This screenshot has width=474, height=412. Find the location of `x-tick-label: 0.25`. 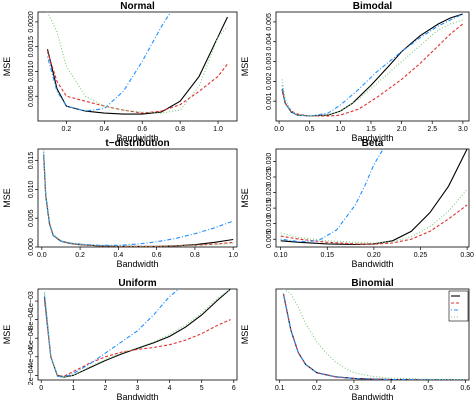

x-tick-label: 0.25 is located at coordinates (421, 255).